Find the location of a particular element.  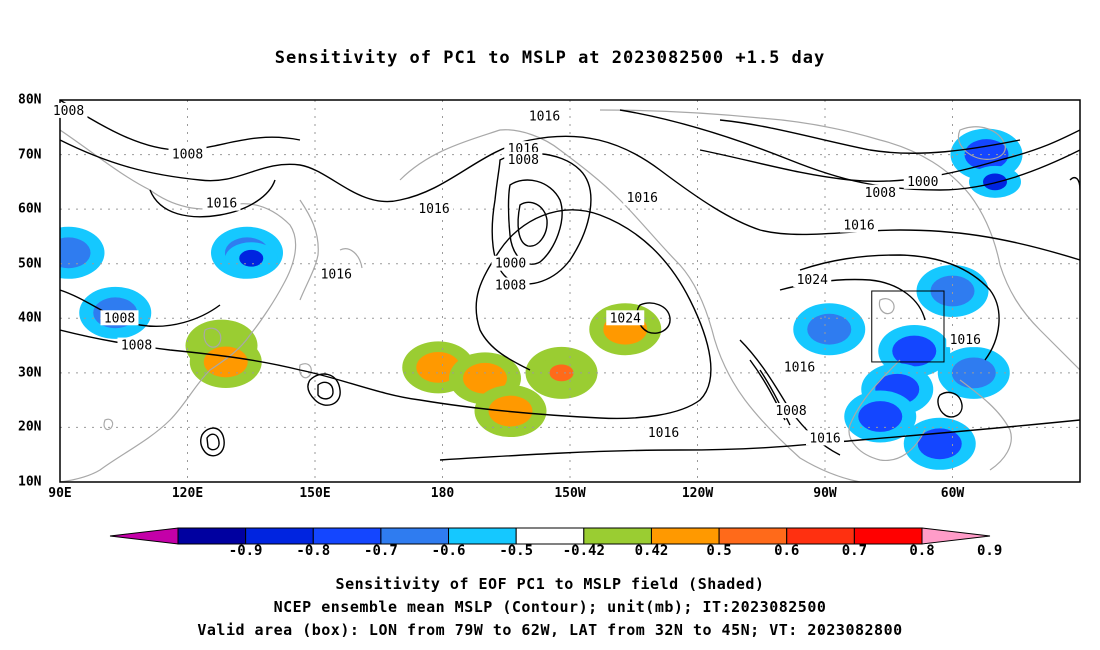

valid-area-box-layer is located at coordinates (908, 326).